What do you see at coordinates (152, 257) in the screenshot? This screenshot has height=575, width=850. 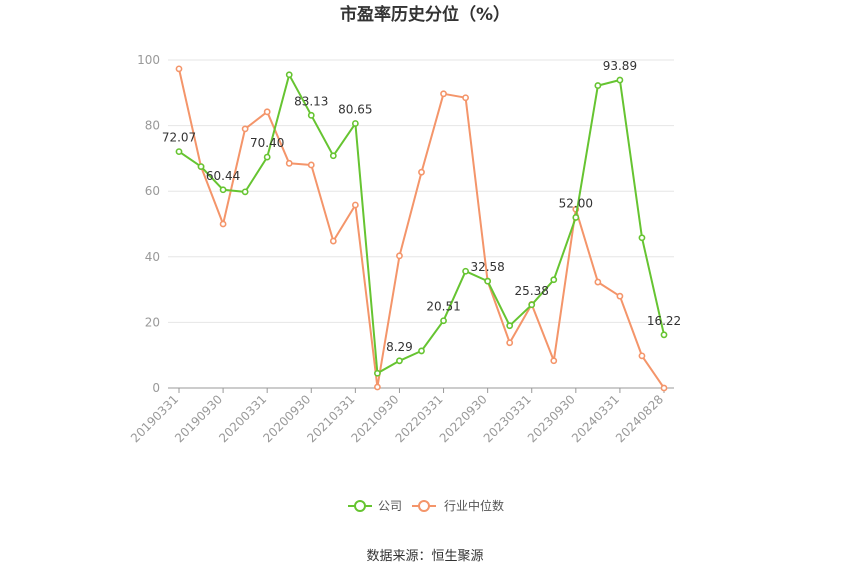 I see `y-tick-label: 40` at bounding box center [152, 257].